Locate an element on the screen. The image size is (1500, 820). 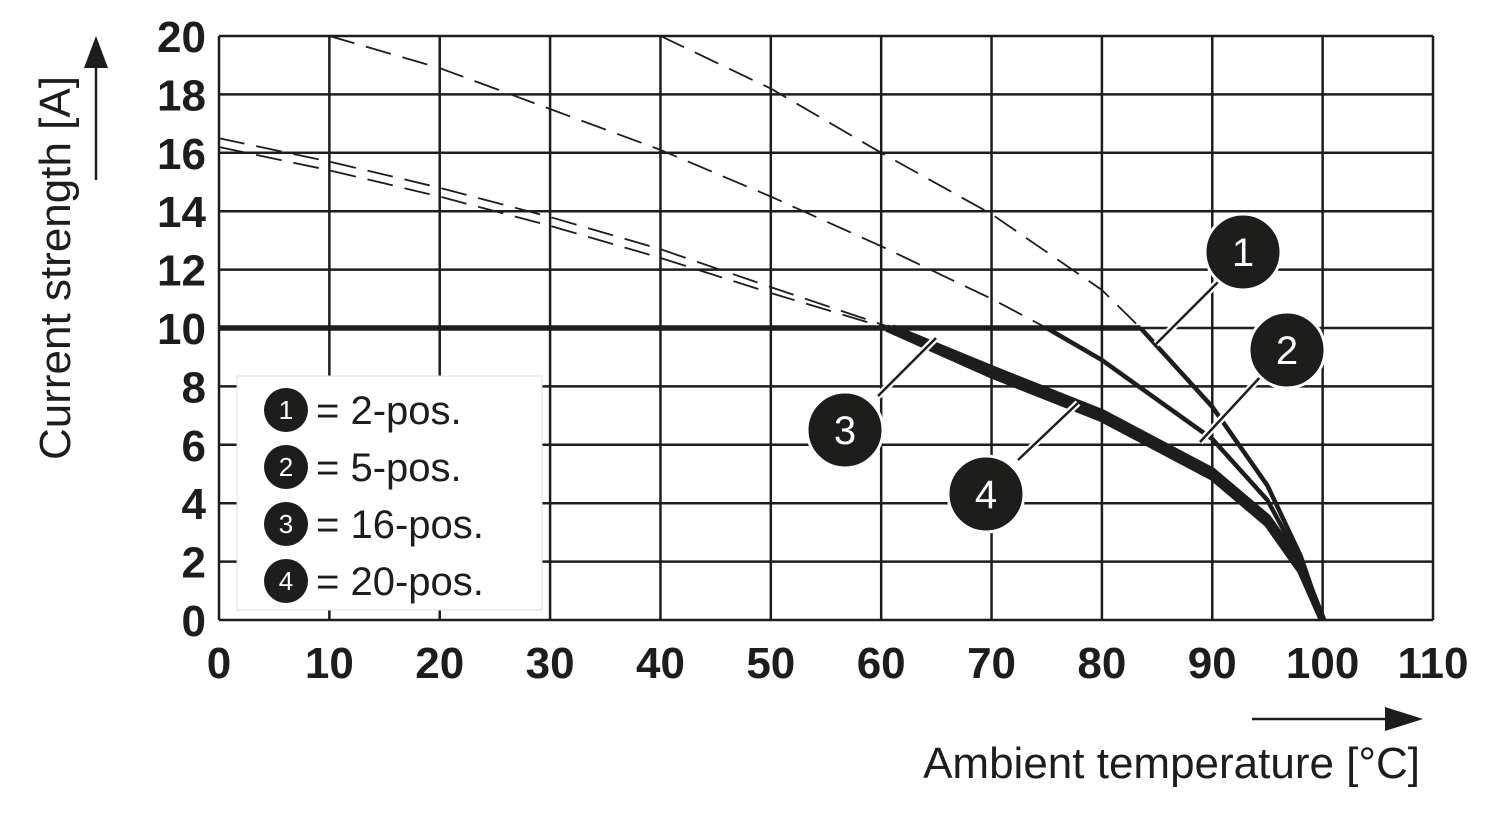
curve-1-dashed is located at coordinates (901, 182).